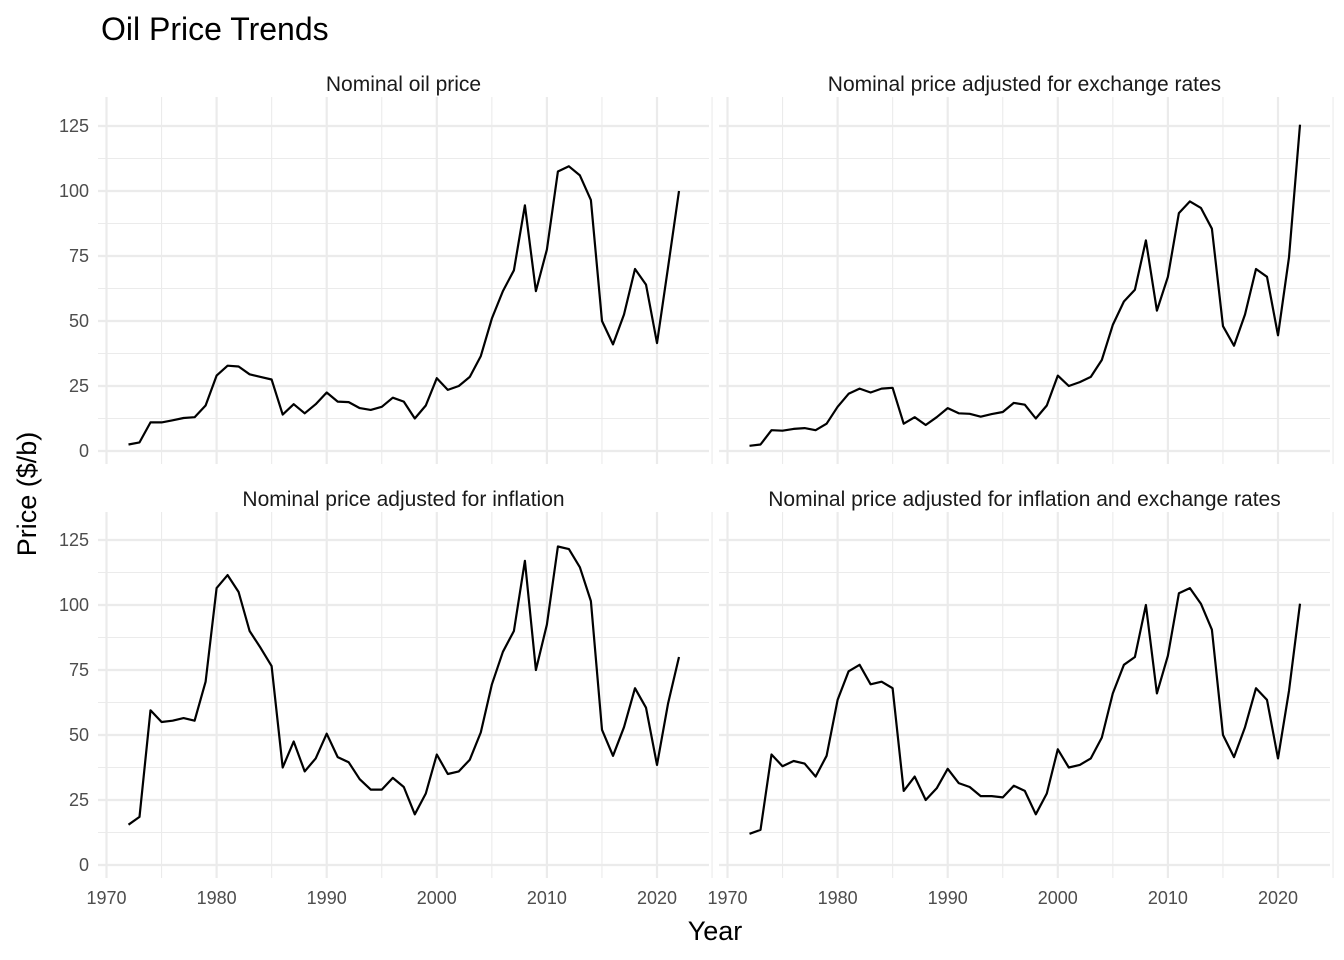 This screenshot has height=960, width=1344. What do you see at coordinates (403, 84) in the screenshot?
I see `facet-title: Nominal oil price` at bounding box center [403, 84].